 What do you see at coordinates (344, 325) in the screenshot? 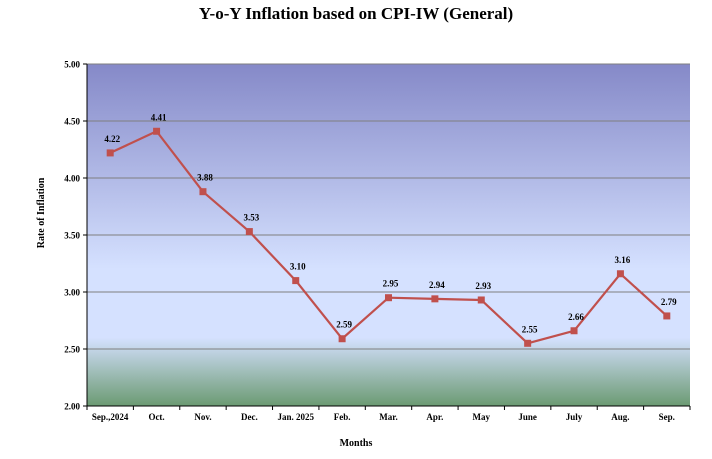
I see `data-label: 2.59` at bounding box center [344, 325].